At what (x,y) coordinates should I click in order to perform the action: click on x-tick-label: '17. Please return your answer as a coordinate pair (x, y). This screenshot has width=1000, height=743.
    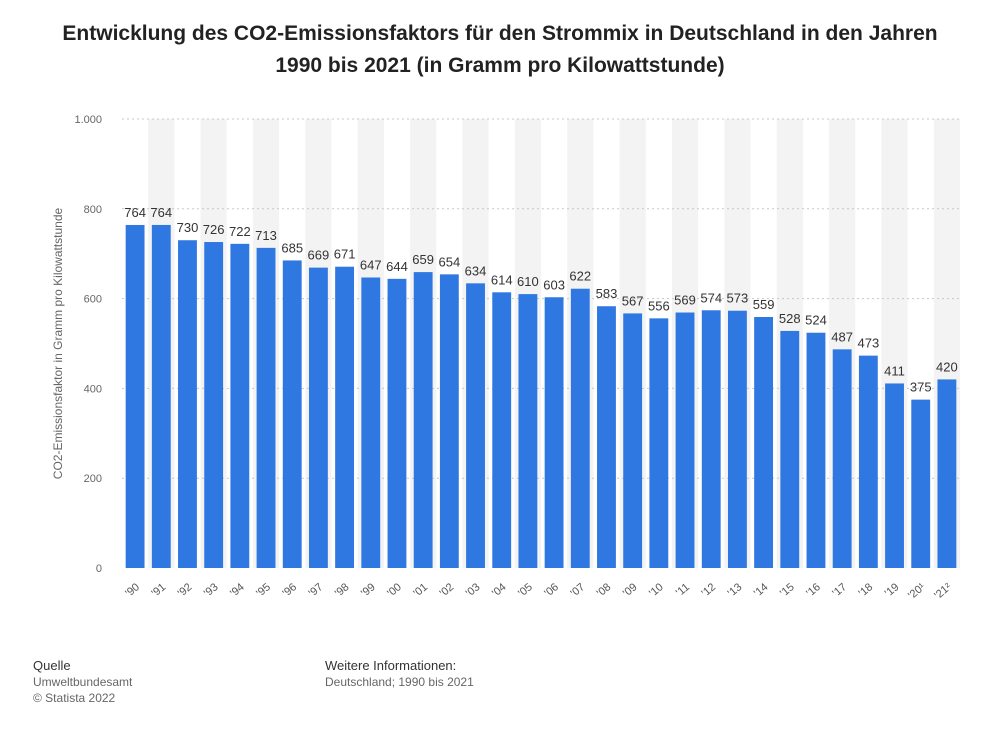
    Looking at the image, I should click on (839, 590).